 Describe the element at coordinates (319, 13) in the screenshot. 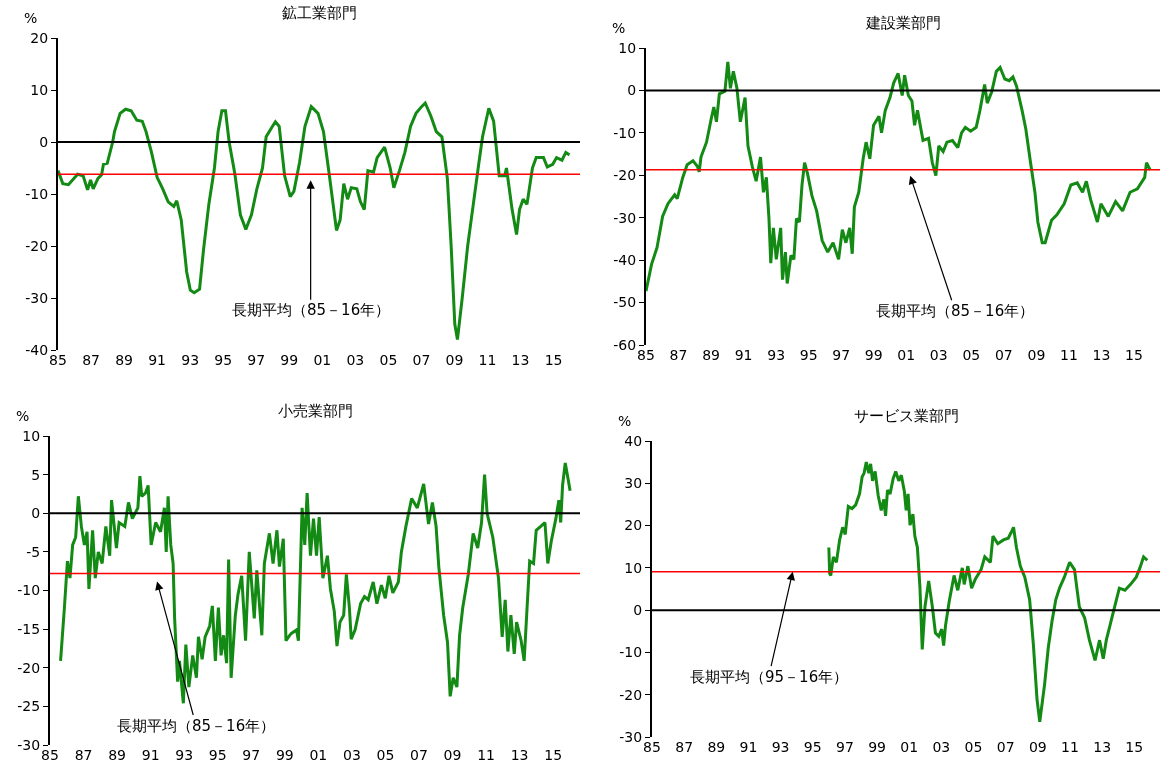

I see `chart-title: 鉱工業部門` at that location.